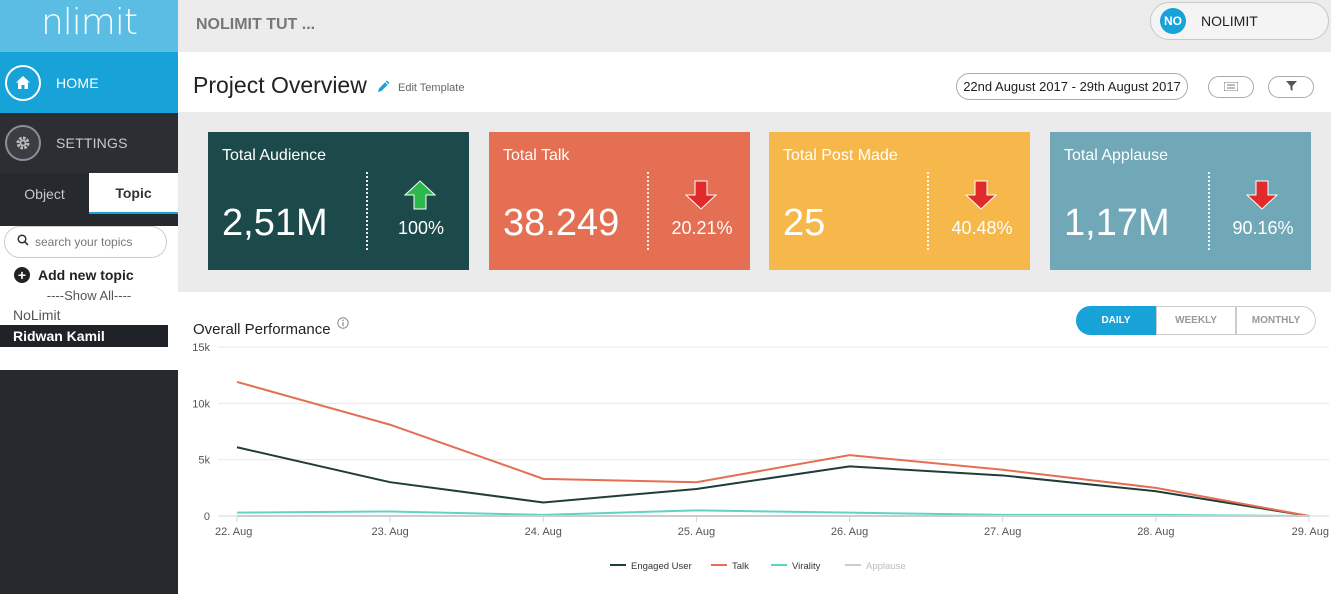 The height and width of the screenshot is (594, 1331). I want to click on topic-item-nolimit: NoLimit, so click(37, 315).